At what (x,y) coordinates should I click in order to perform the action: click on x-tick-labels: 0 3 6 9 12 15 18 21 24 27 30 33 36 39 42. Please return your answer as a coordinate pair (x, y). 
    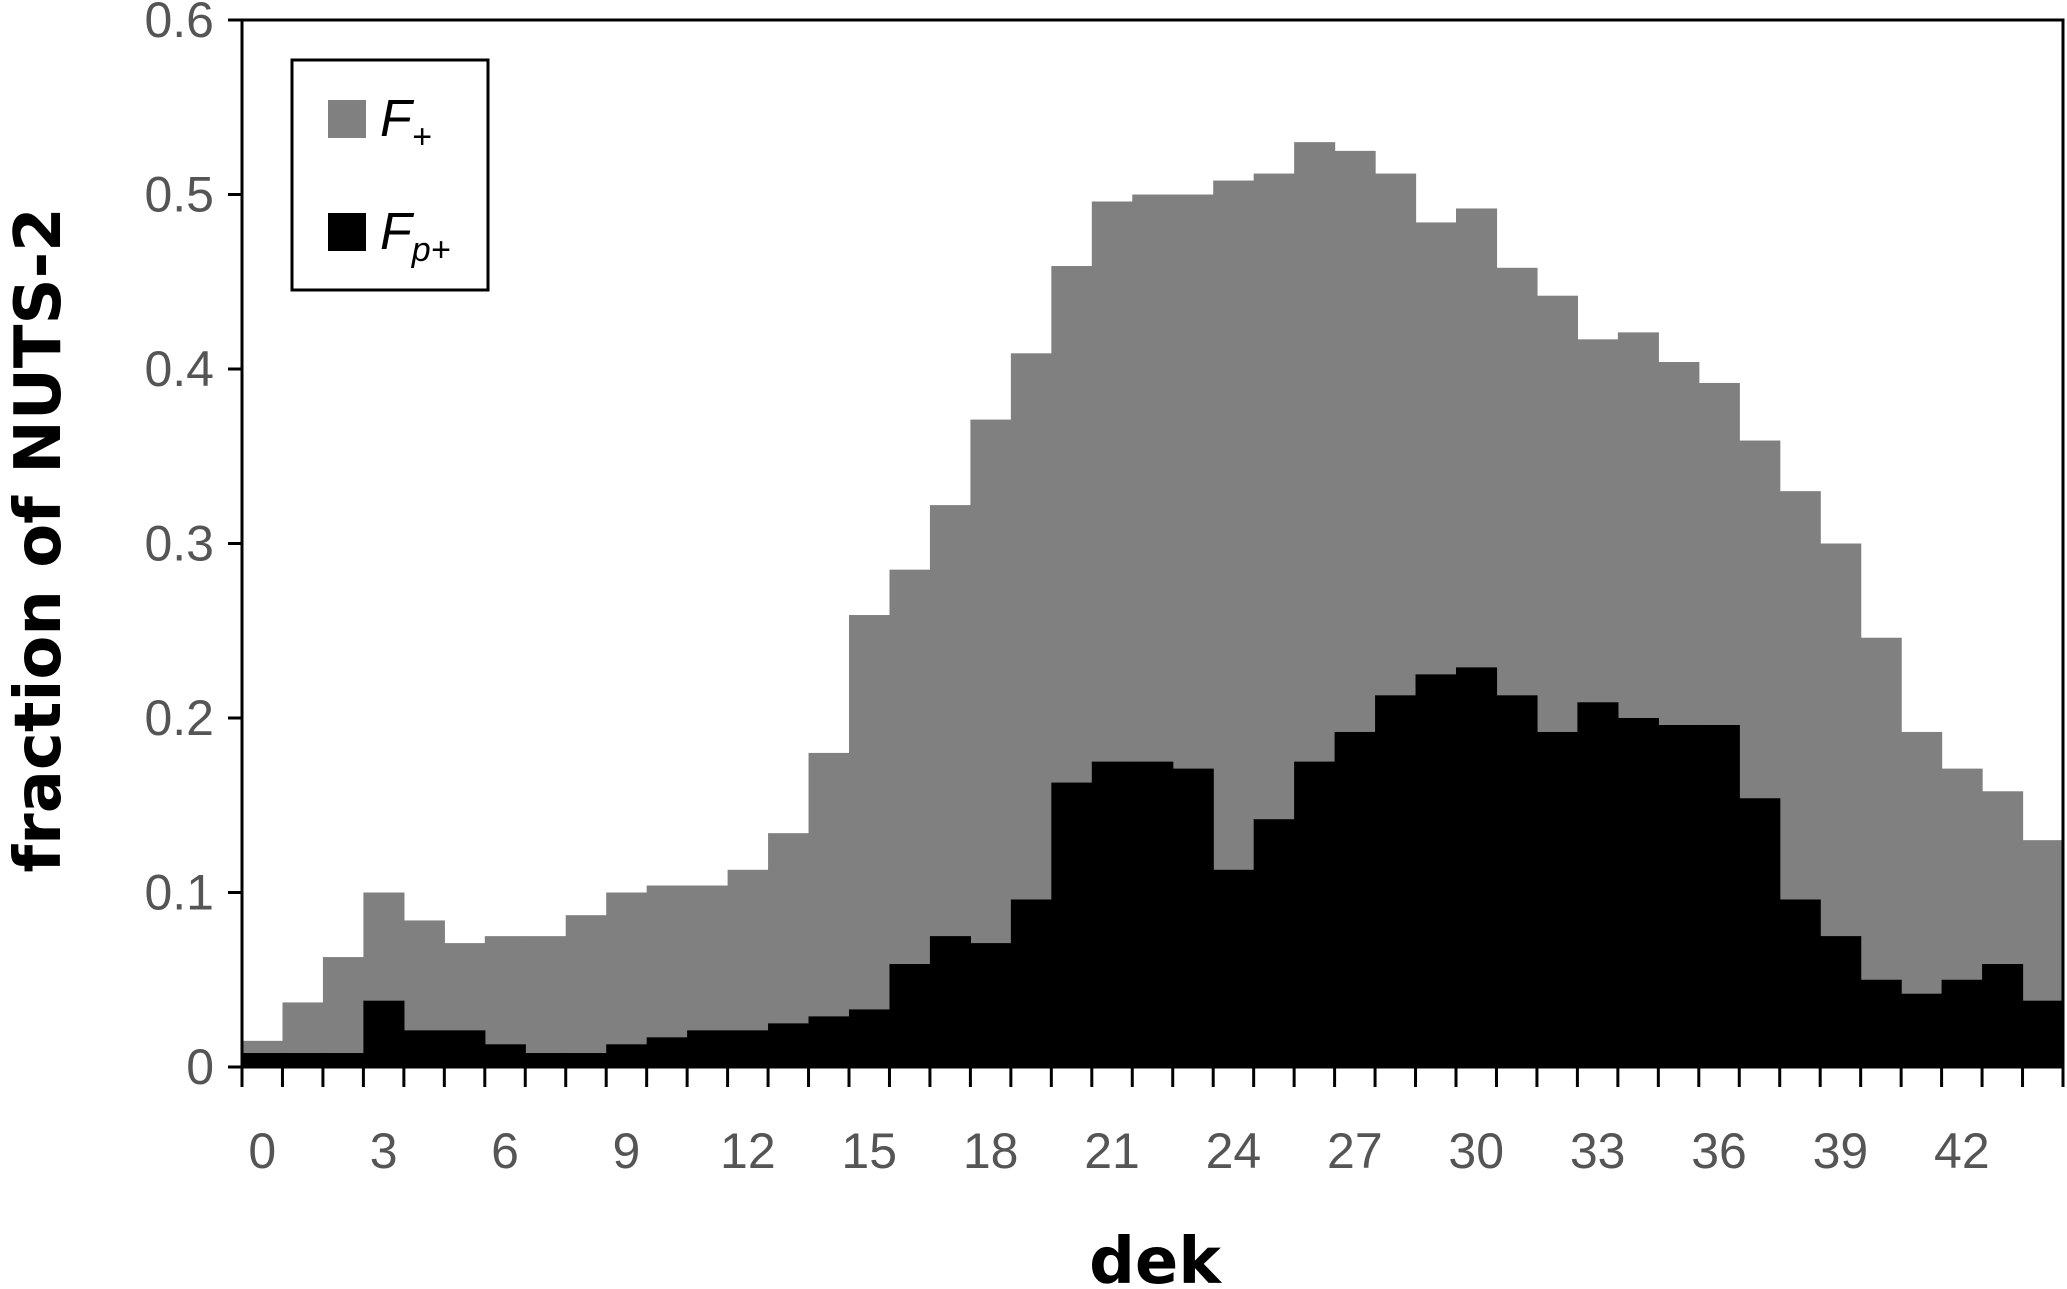
    Looking at the image, I should click on (1118, 1151).